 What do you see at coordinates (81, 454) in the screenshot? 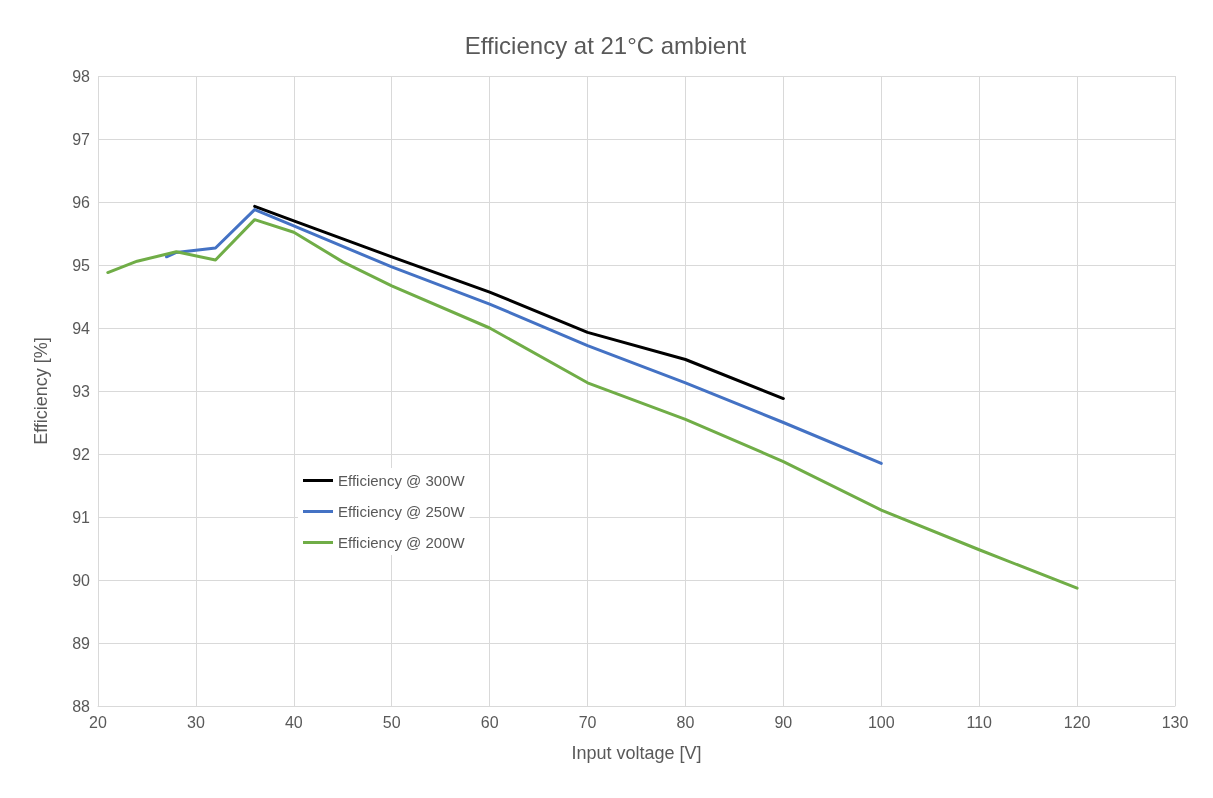
I see `y-tick-label: 92` at bounding box center [81, 454].